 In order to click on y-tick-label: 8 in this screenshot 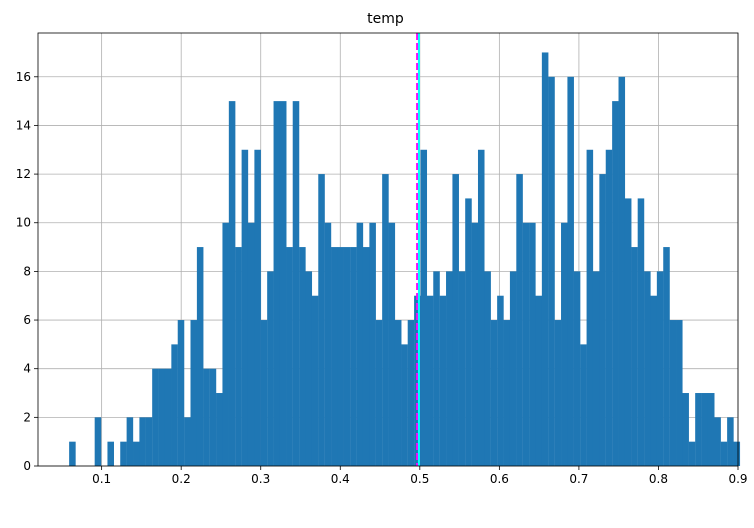, I will do `click(27, 271)`.